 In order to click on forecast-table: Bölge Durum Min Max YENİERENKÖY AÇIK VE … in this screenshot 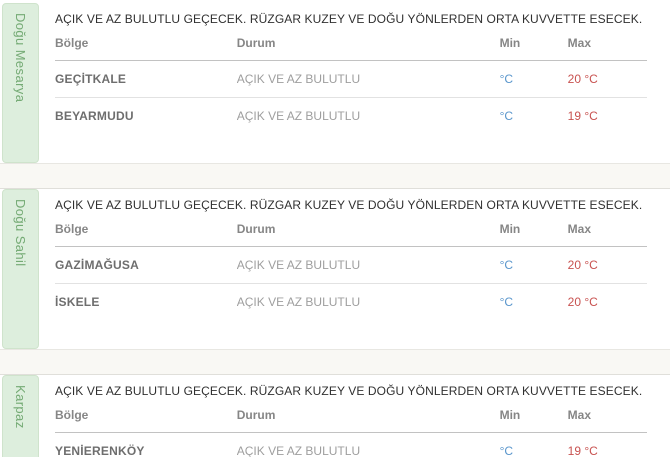, I will do `click(351, 429)`.